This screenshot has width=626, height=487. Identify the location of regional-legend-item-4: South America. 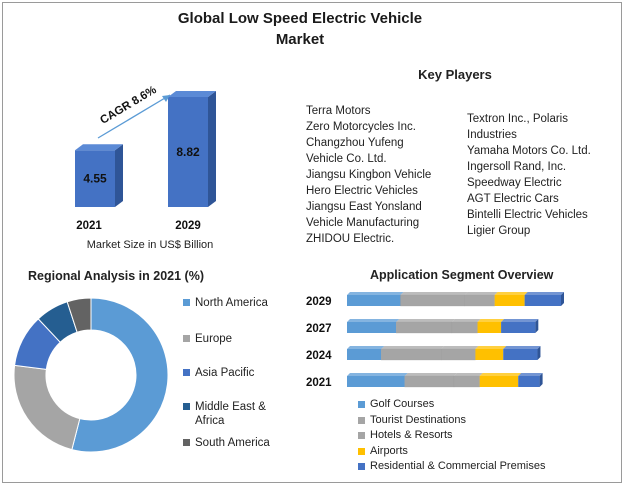
(226, 443).